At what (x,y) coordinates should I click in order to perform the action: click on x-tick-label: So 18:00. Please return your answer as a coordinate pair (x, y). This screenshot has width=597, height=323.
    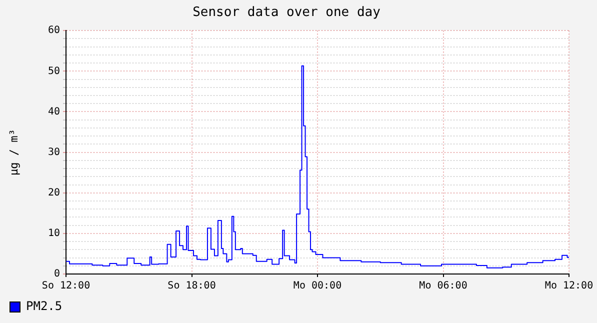
    Looking at the image, I should click on (192, 286).